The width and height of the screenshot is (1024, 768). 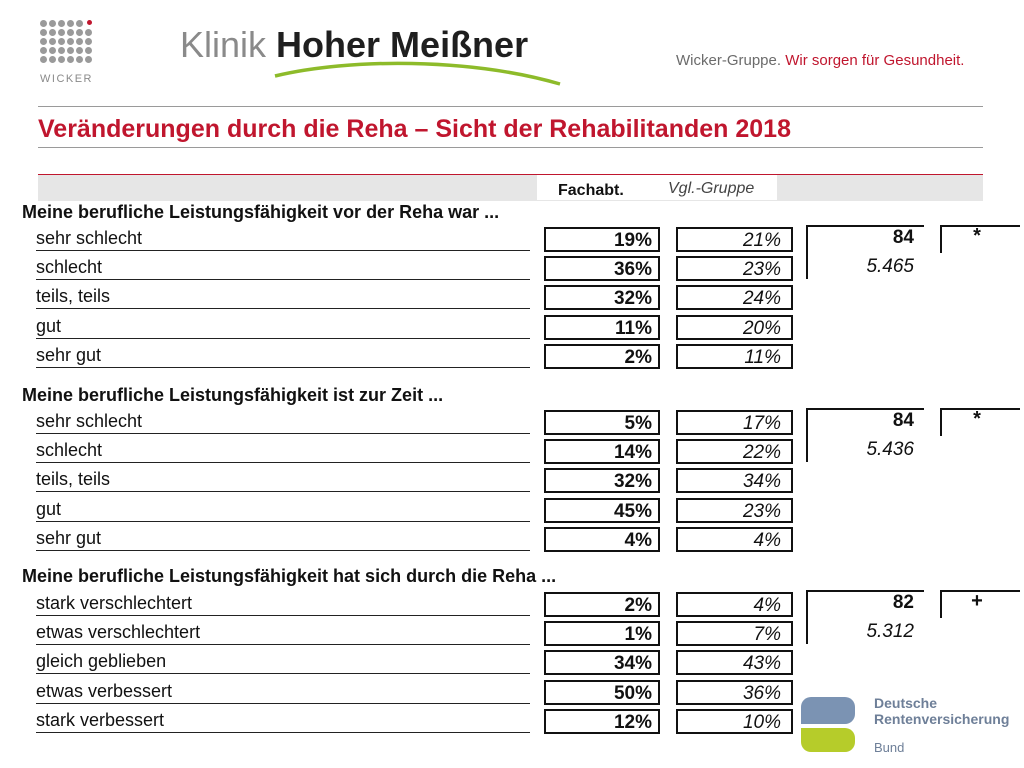 I want to click on drv-logo-green-shape, so click(x=828, y=740).